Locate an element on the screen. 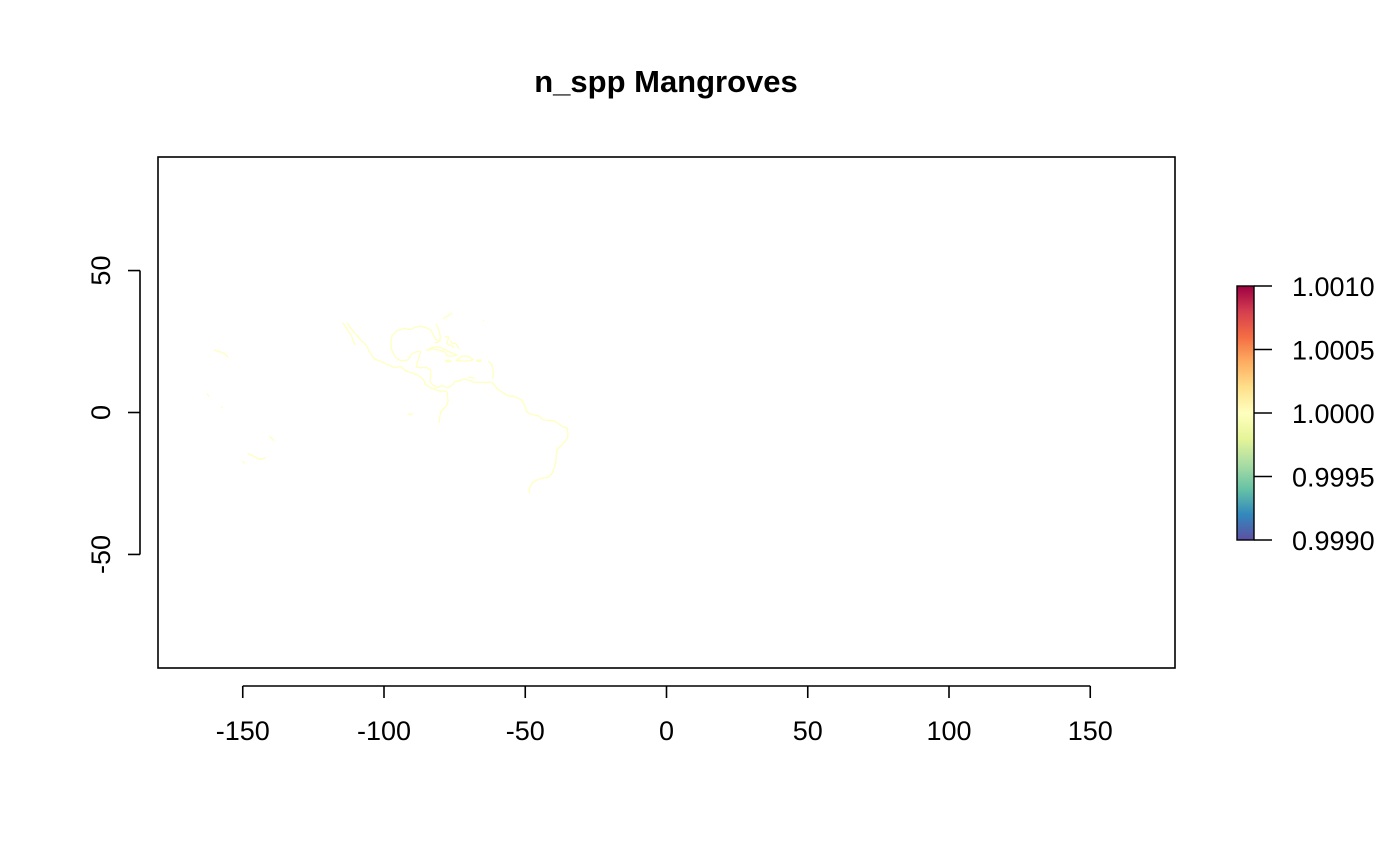 Image resolution: width=1400 pixels, height=865 pixels. x-axis: -150 -100 -50 0 50 100 150 is located at coordinates (664, 715).